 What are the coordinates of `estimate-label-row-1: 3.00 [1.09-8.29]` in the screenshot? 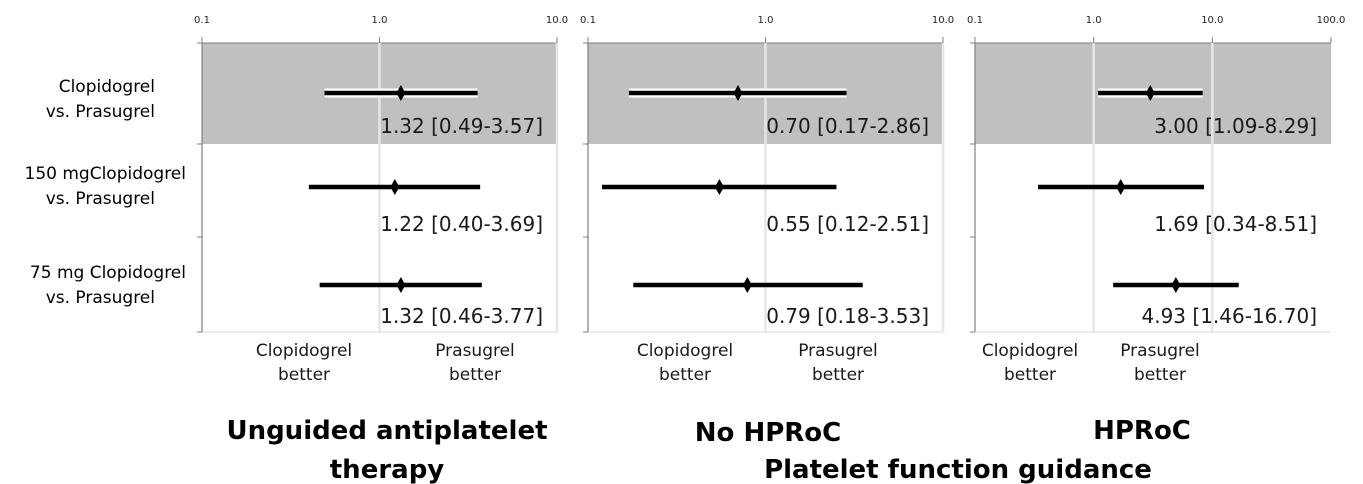 It's located at (1235, 126).